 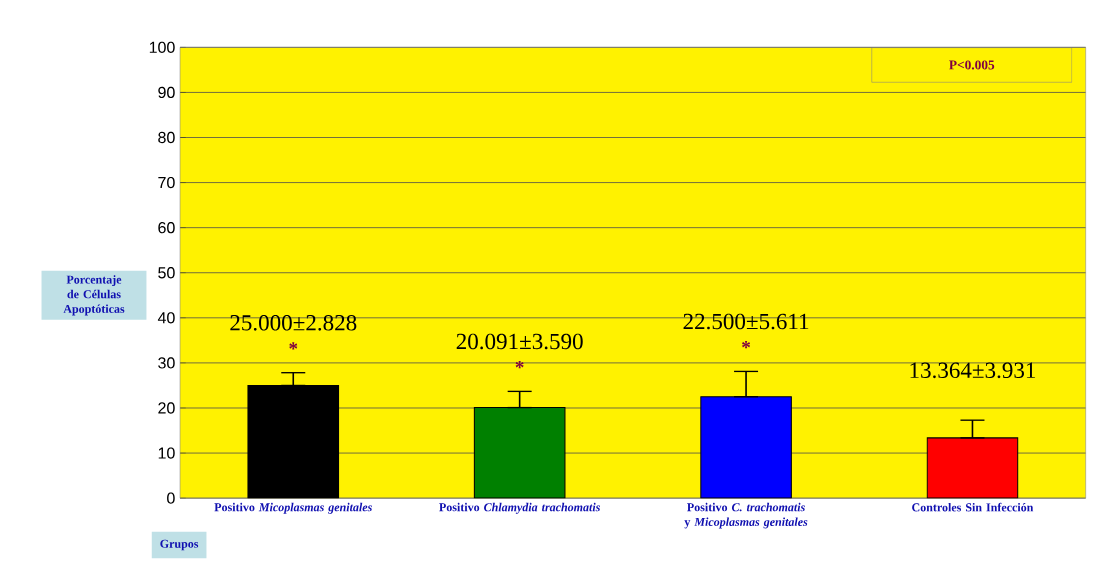 What do you see at coordinates (166, 408) in the screenshot?
I see `y-tick-label: 20` at bounding box center [166, 408].